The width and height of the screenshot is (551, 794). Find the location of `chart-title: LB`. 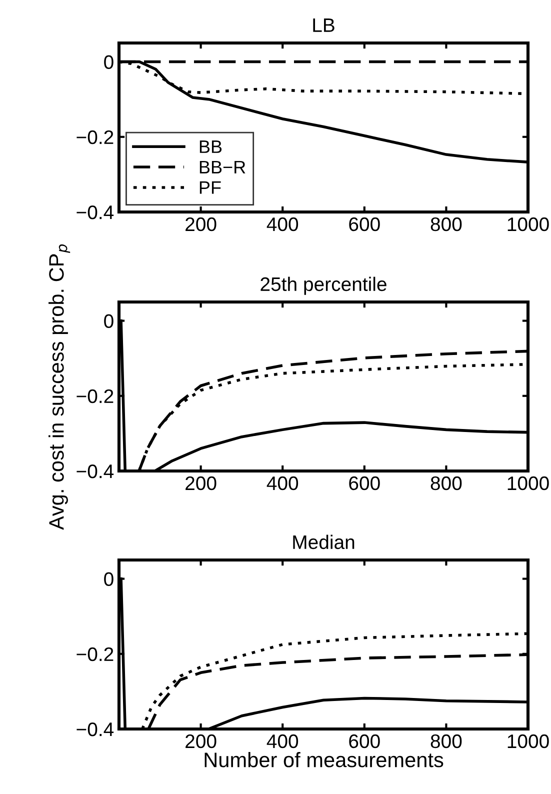

chart-title: LB is located at coordinates (323, 25).